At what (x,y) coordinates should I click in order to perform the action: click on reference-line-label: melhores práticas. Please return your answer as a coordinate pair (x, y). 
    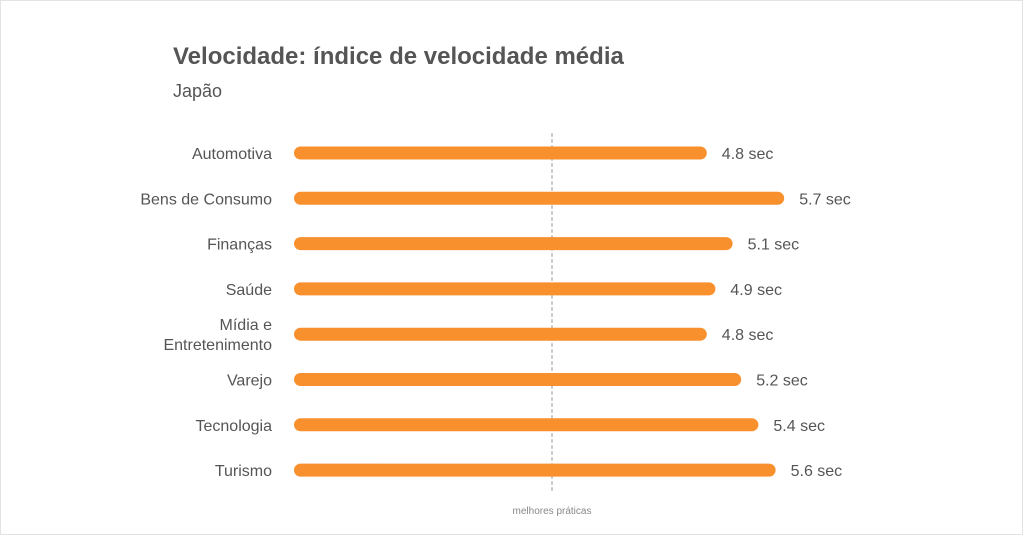
    Looking at the image, I should click on (552, 511).